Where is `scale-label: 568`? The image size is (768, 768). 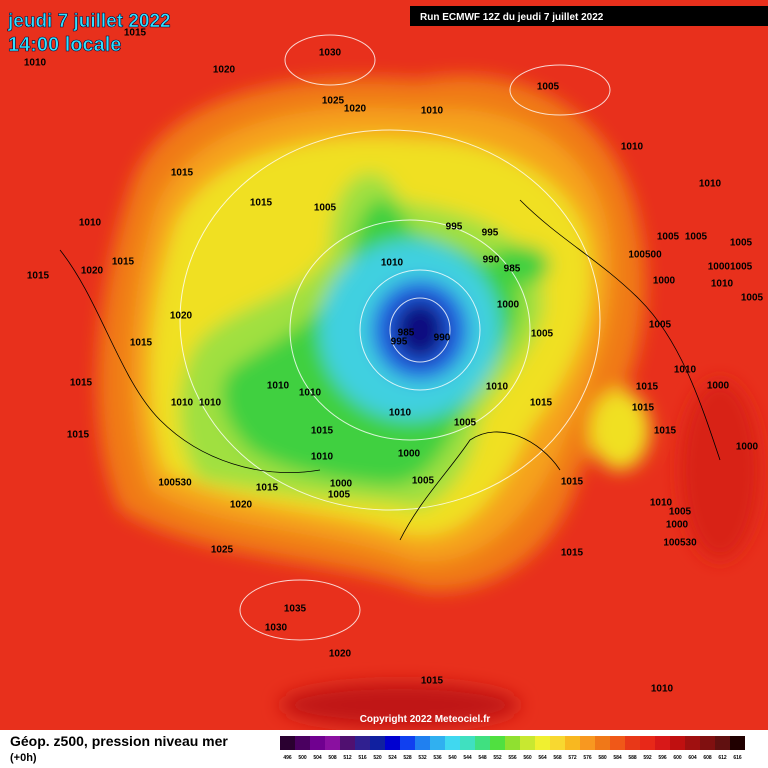 scale-label: 568 is located at coordinates (557, 758).